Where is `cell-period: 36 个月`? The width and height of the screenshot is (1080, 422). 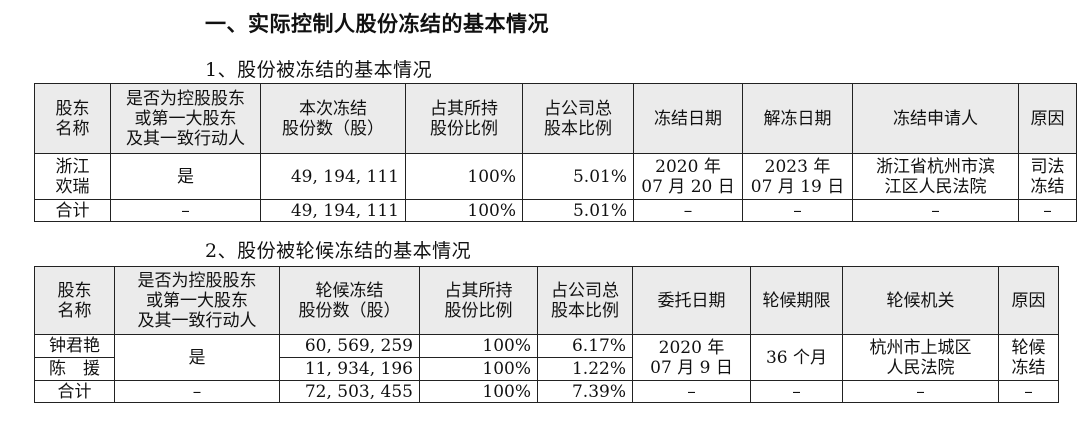
cell-period: 36 个月 is located at coordinates (796, 357).